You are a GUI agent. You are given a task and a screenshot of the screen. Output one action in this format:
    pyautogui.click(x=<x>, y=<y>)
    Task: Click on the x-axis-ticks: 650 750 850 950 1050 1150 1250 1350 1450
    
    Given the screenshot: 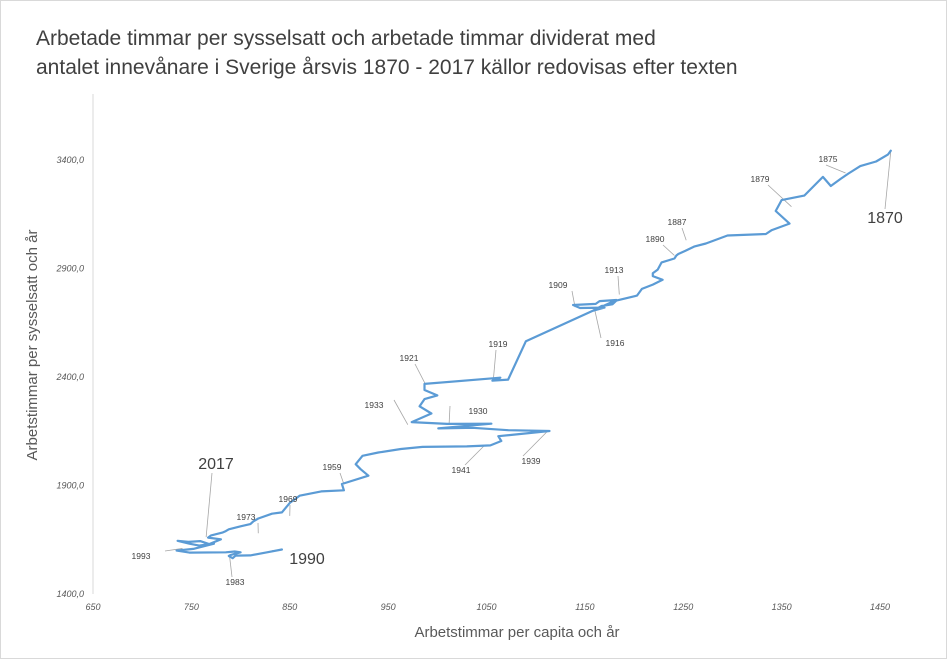 What is the action you would take?
    pyautogui.click(x=487, y=607)
    